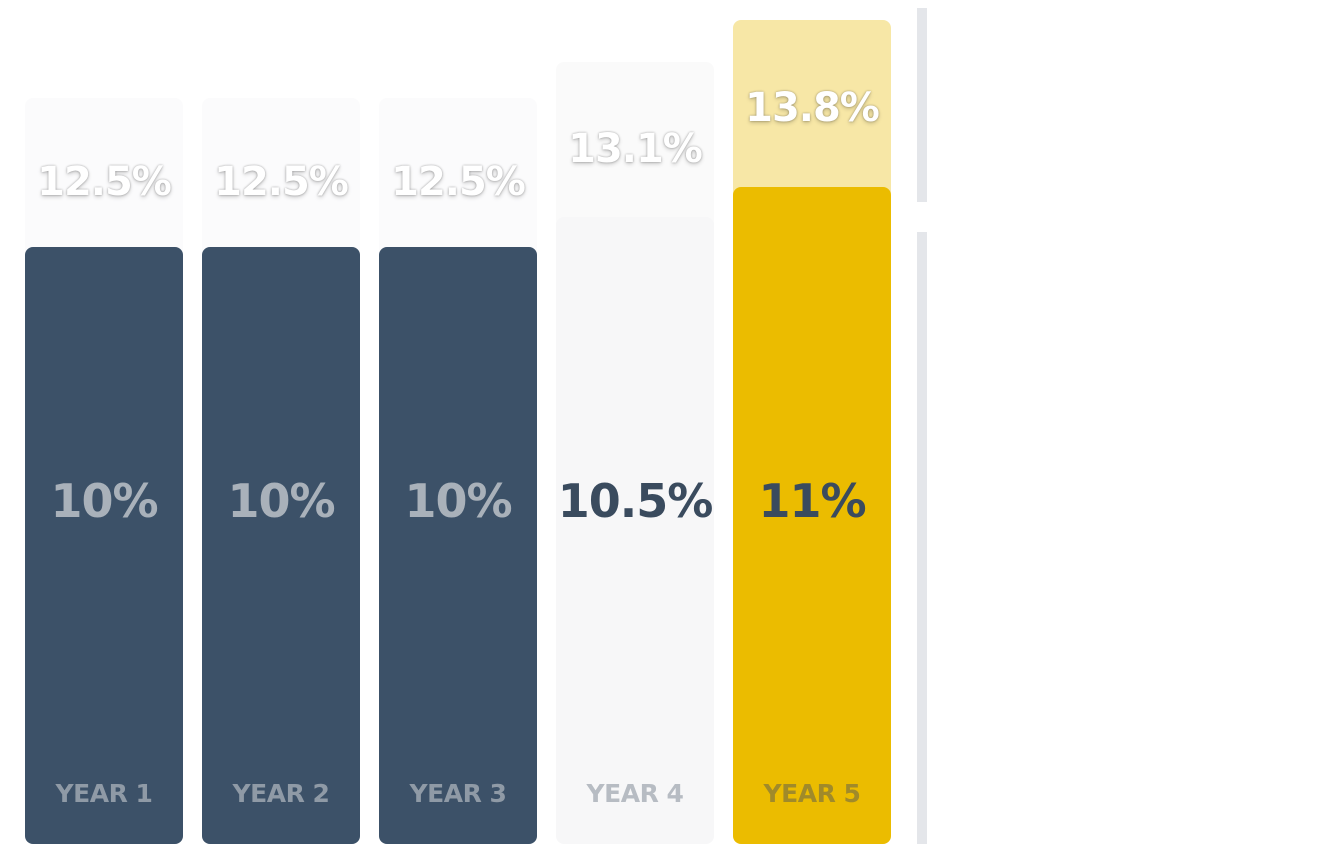 The width and height of the screenshot is (1336, 846). What do you see at coordinates (458, 545) in the screenshot?
I see `base-segment-year-3: 10% YEAR 3` at bounding box center [458, 545].